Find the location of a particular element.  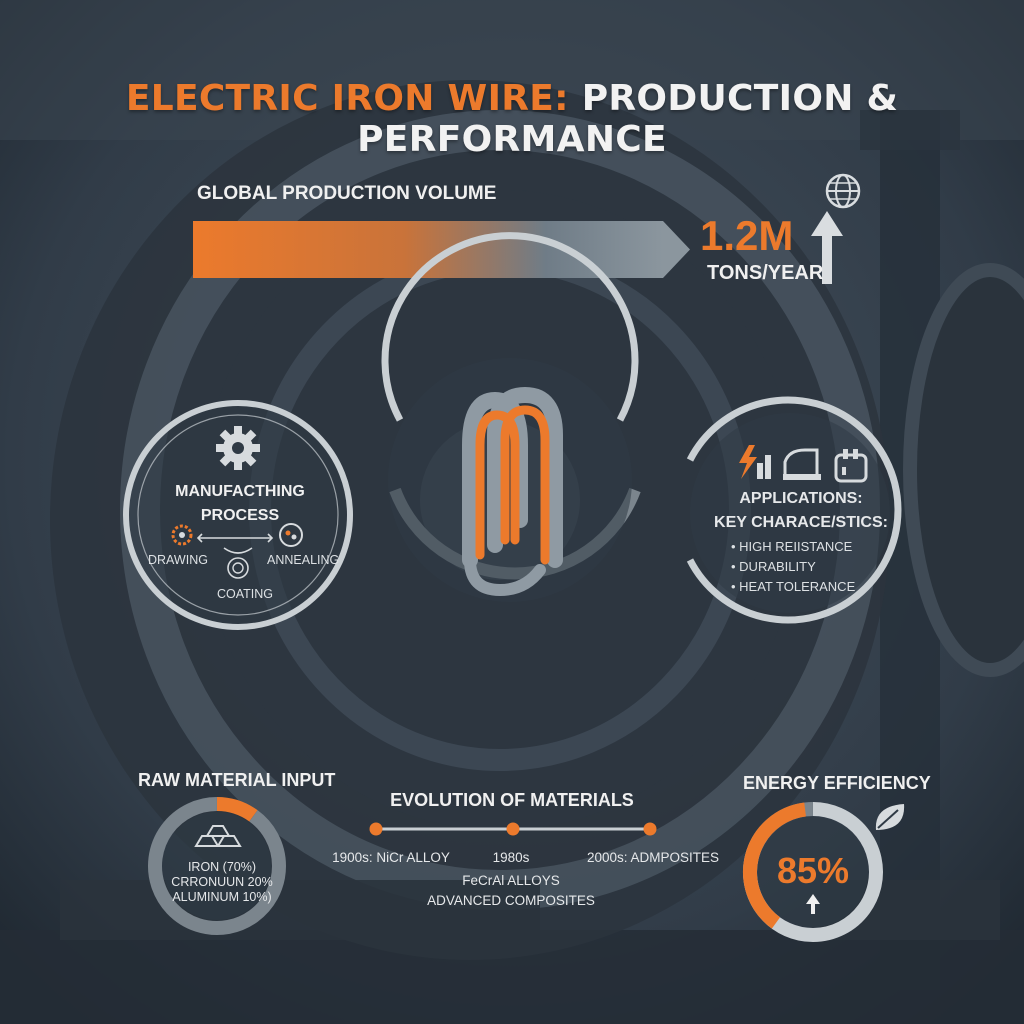

evolution-title: EVOLUTION OF MATERIALS is located at coordinates (512, 800).